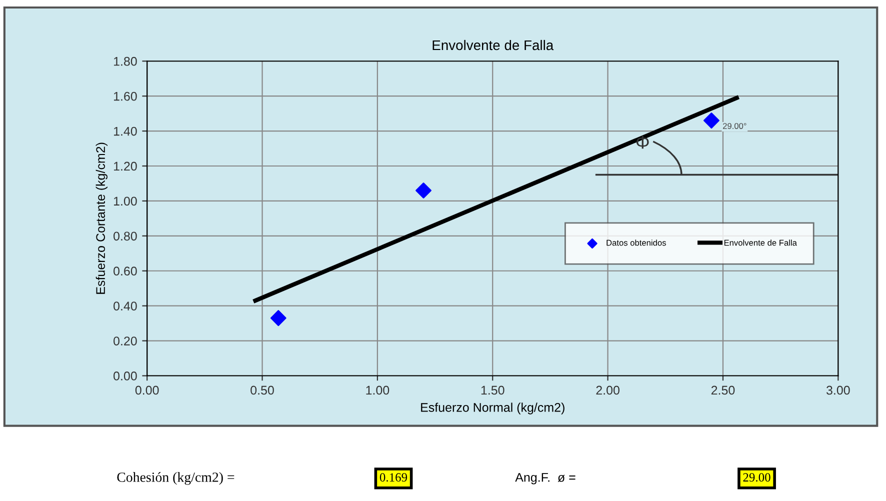 The image size is (886, 501). What do you see at coordinates (545, 478) in the screenshot?
I see `text: Ang.F. ø =` at bounding box center [545, 478].